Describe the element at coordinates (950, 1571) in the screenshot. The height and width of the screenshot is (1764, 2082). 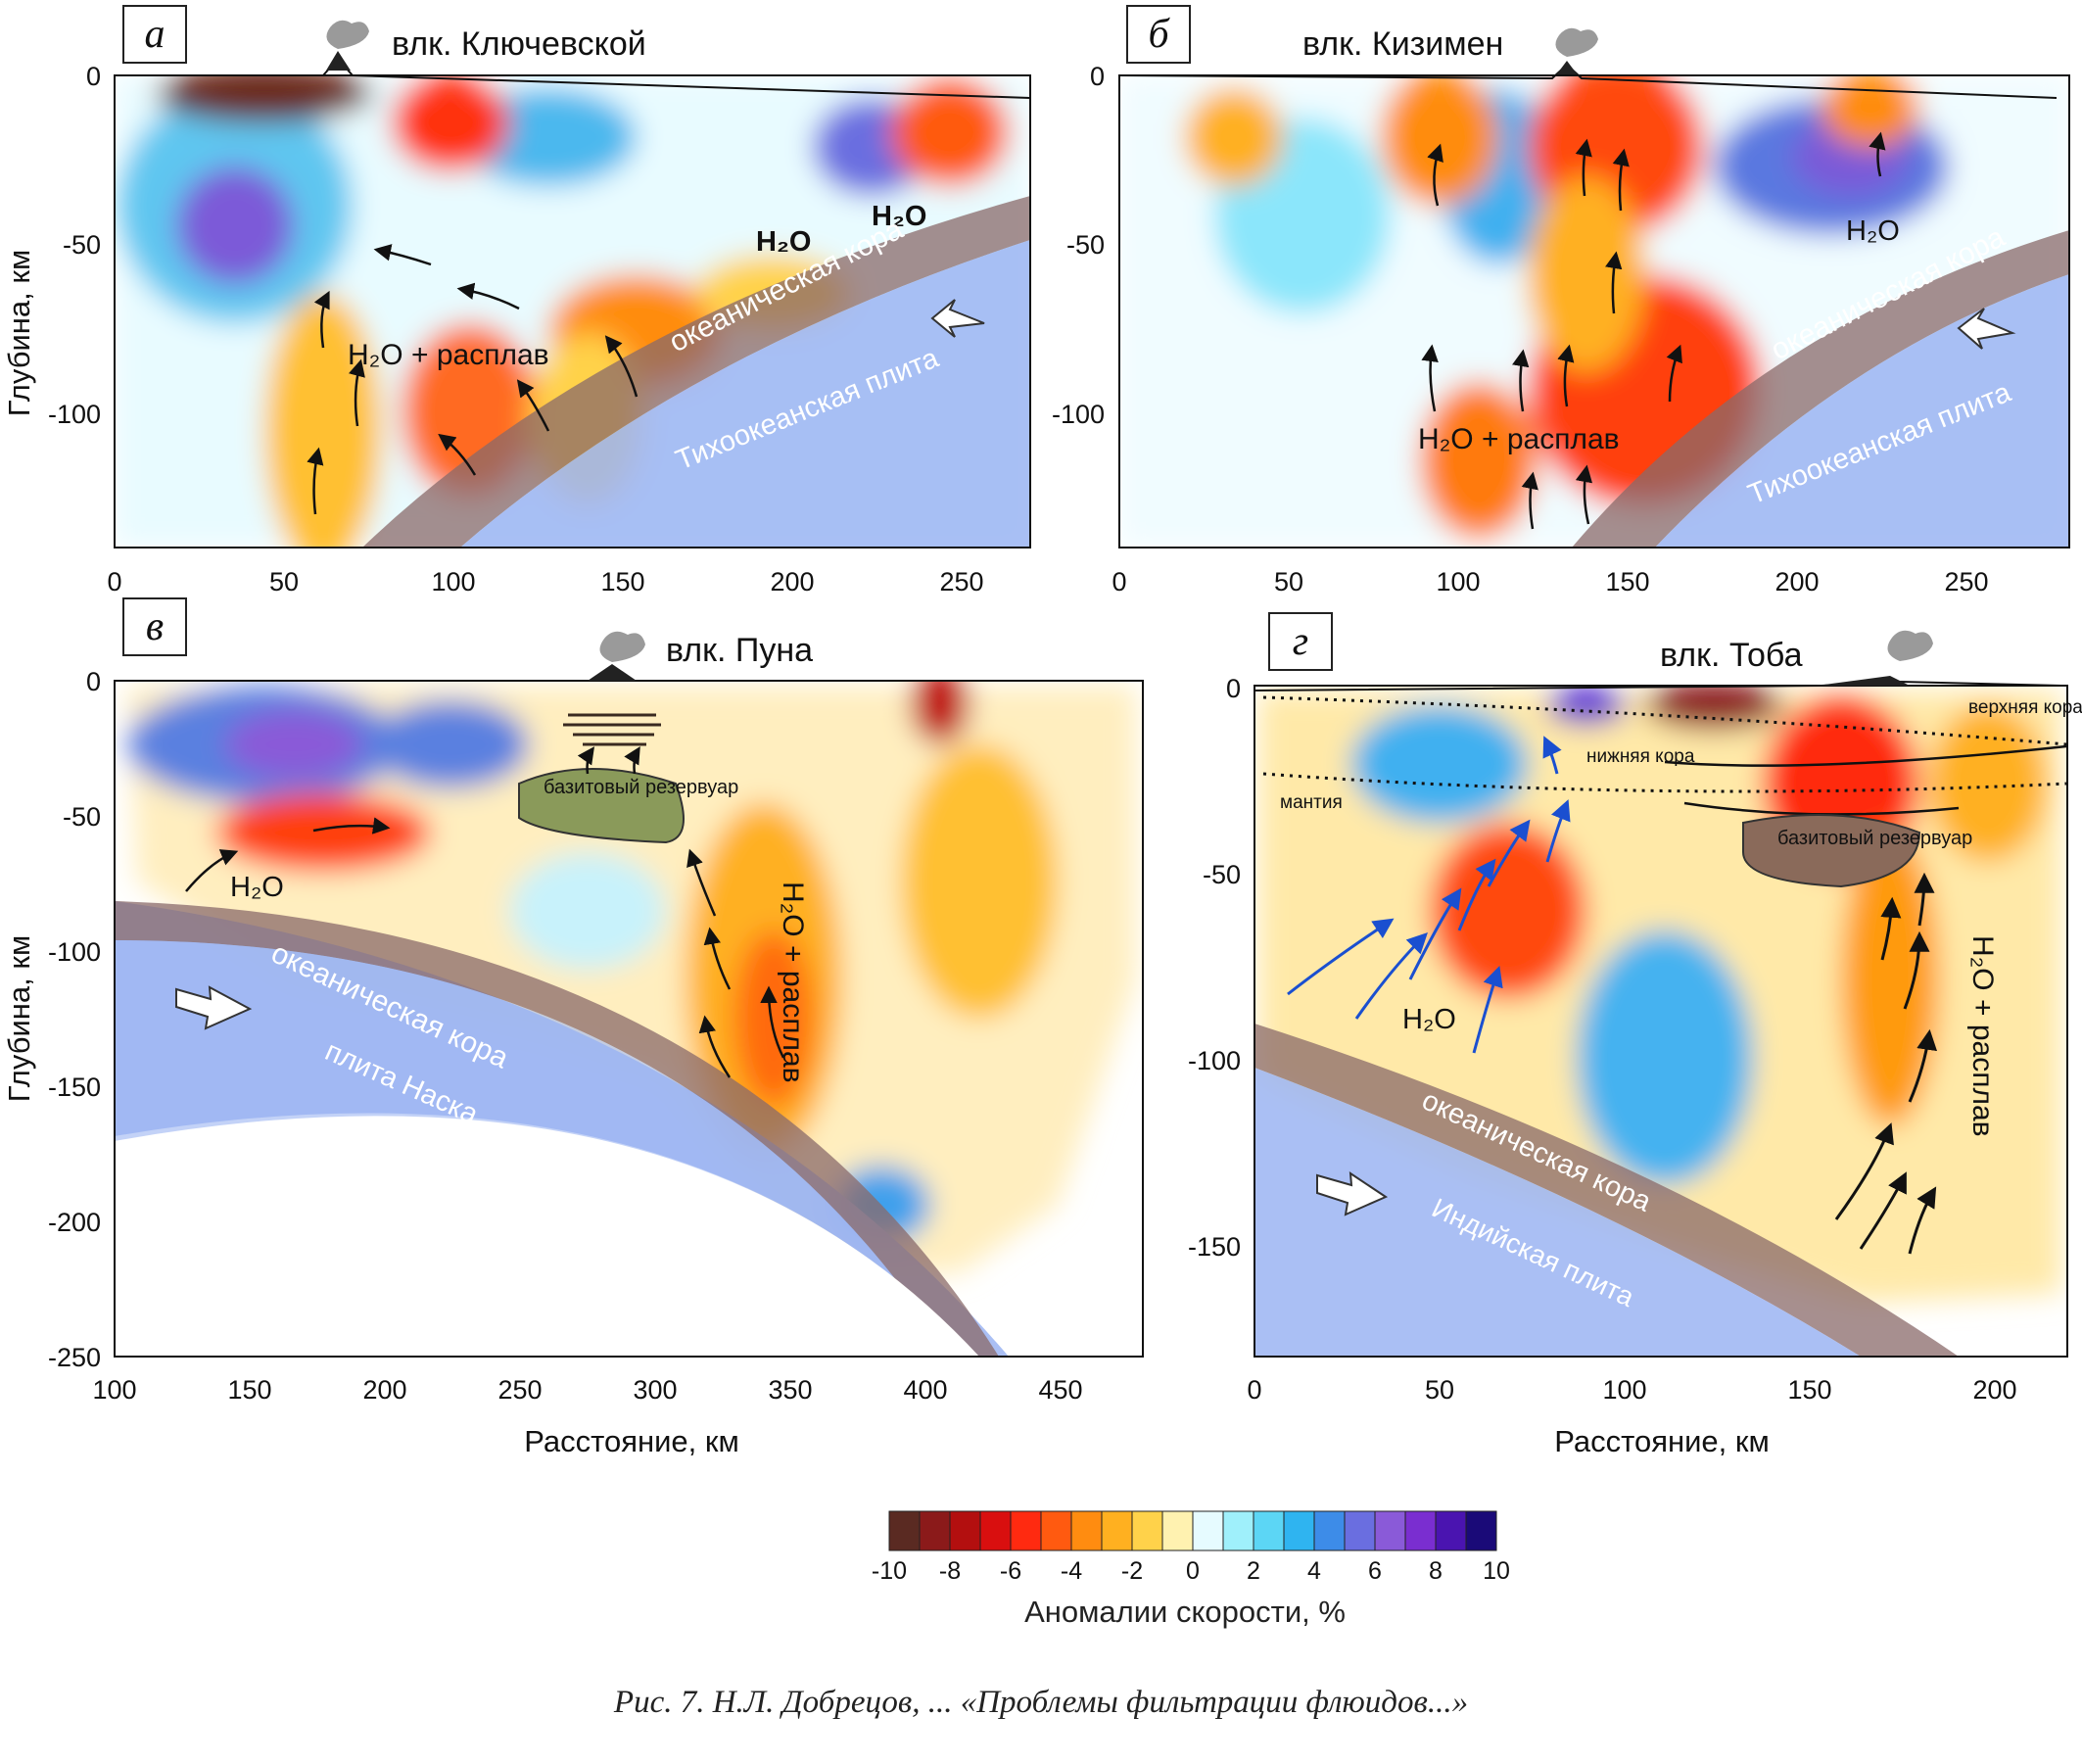
I see `svg-text: -8` at that location.